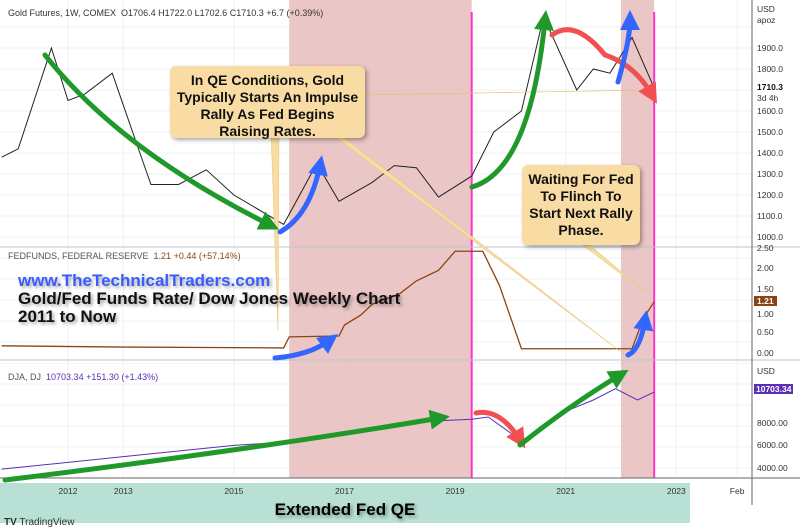 The width and height of the screenshot is (800, 531). I want to click on tradingview-logo: TV TradingView, so click(39, 522).